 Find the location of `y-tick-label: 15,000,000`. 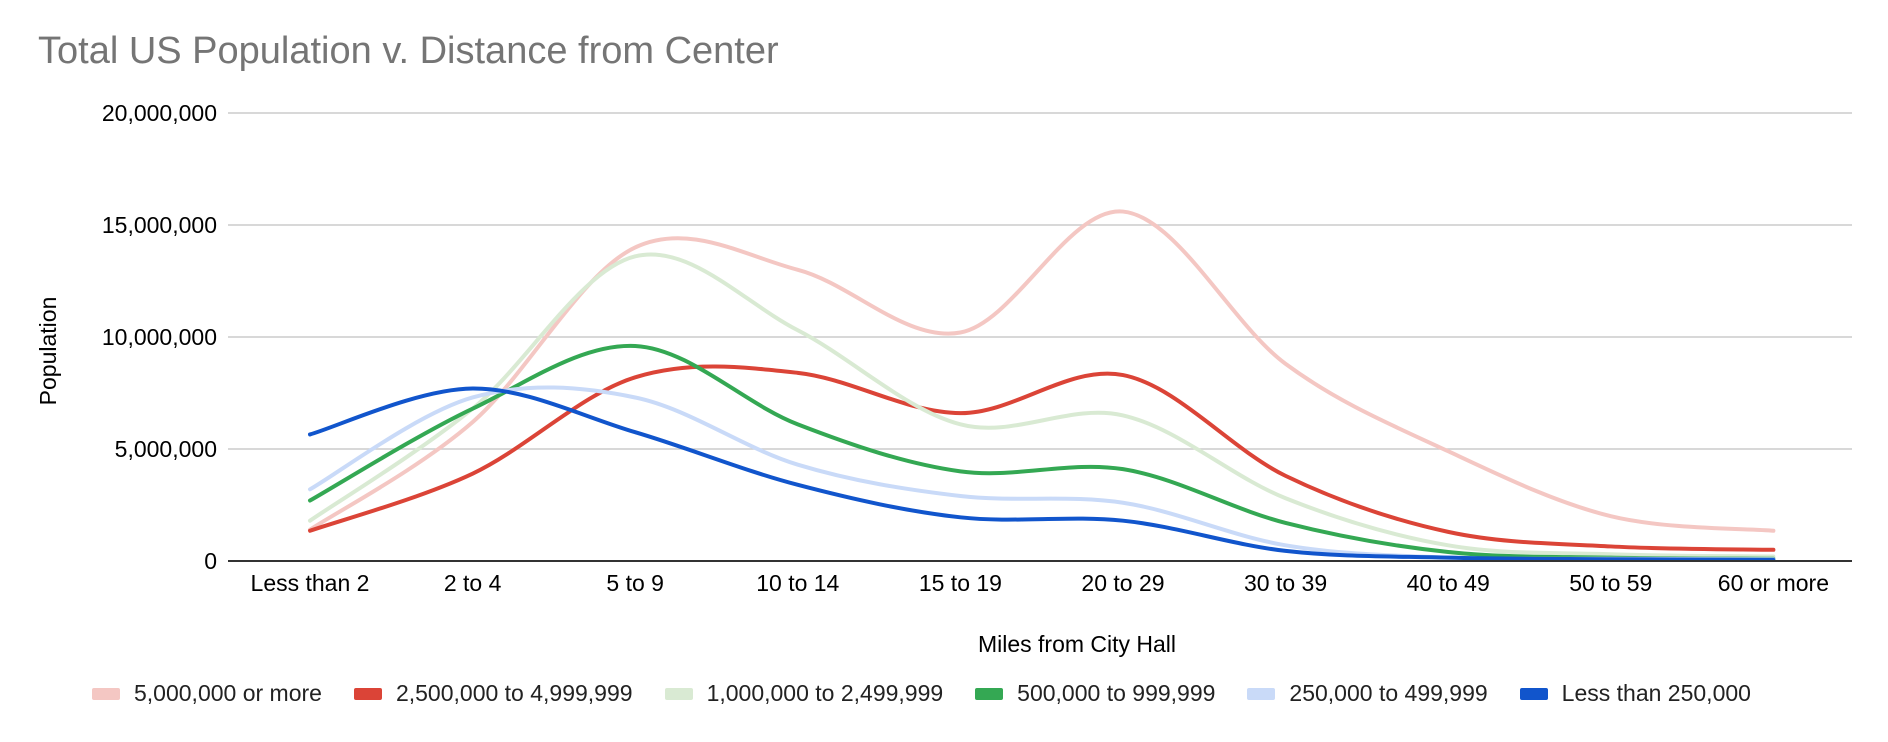

y-tick-label: 15,000,000 is located at coordinates (159, 225).